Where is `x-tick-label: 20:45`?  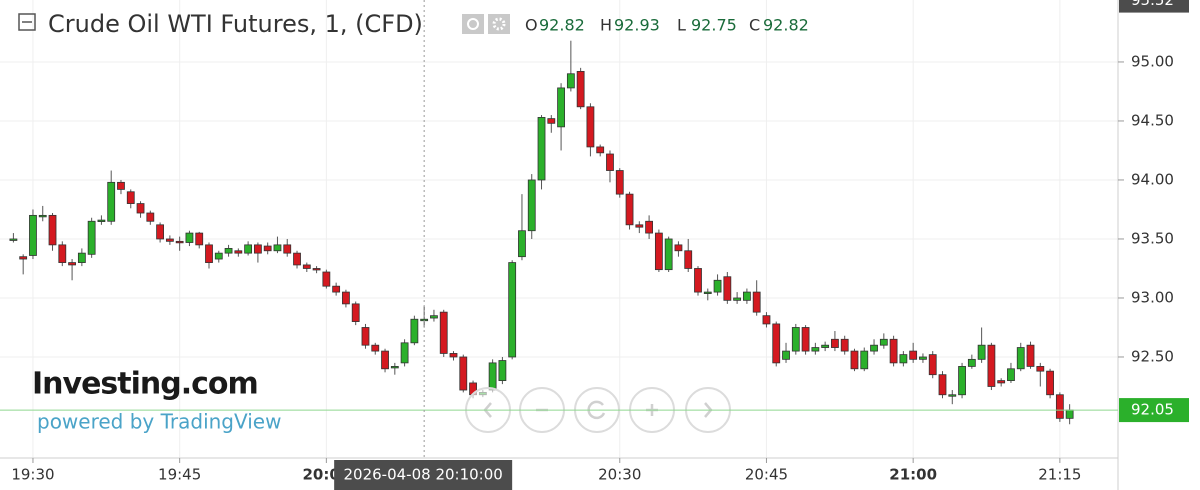 x-tick-label: 20:45 is located at coordinates (766, 475).